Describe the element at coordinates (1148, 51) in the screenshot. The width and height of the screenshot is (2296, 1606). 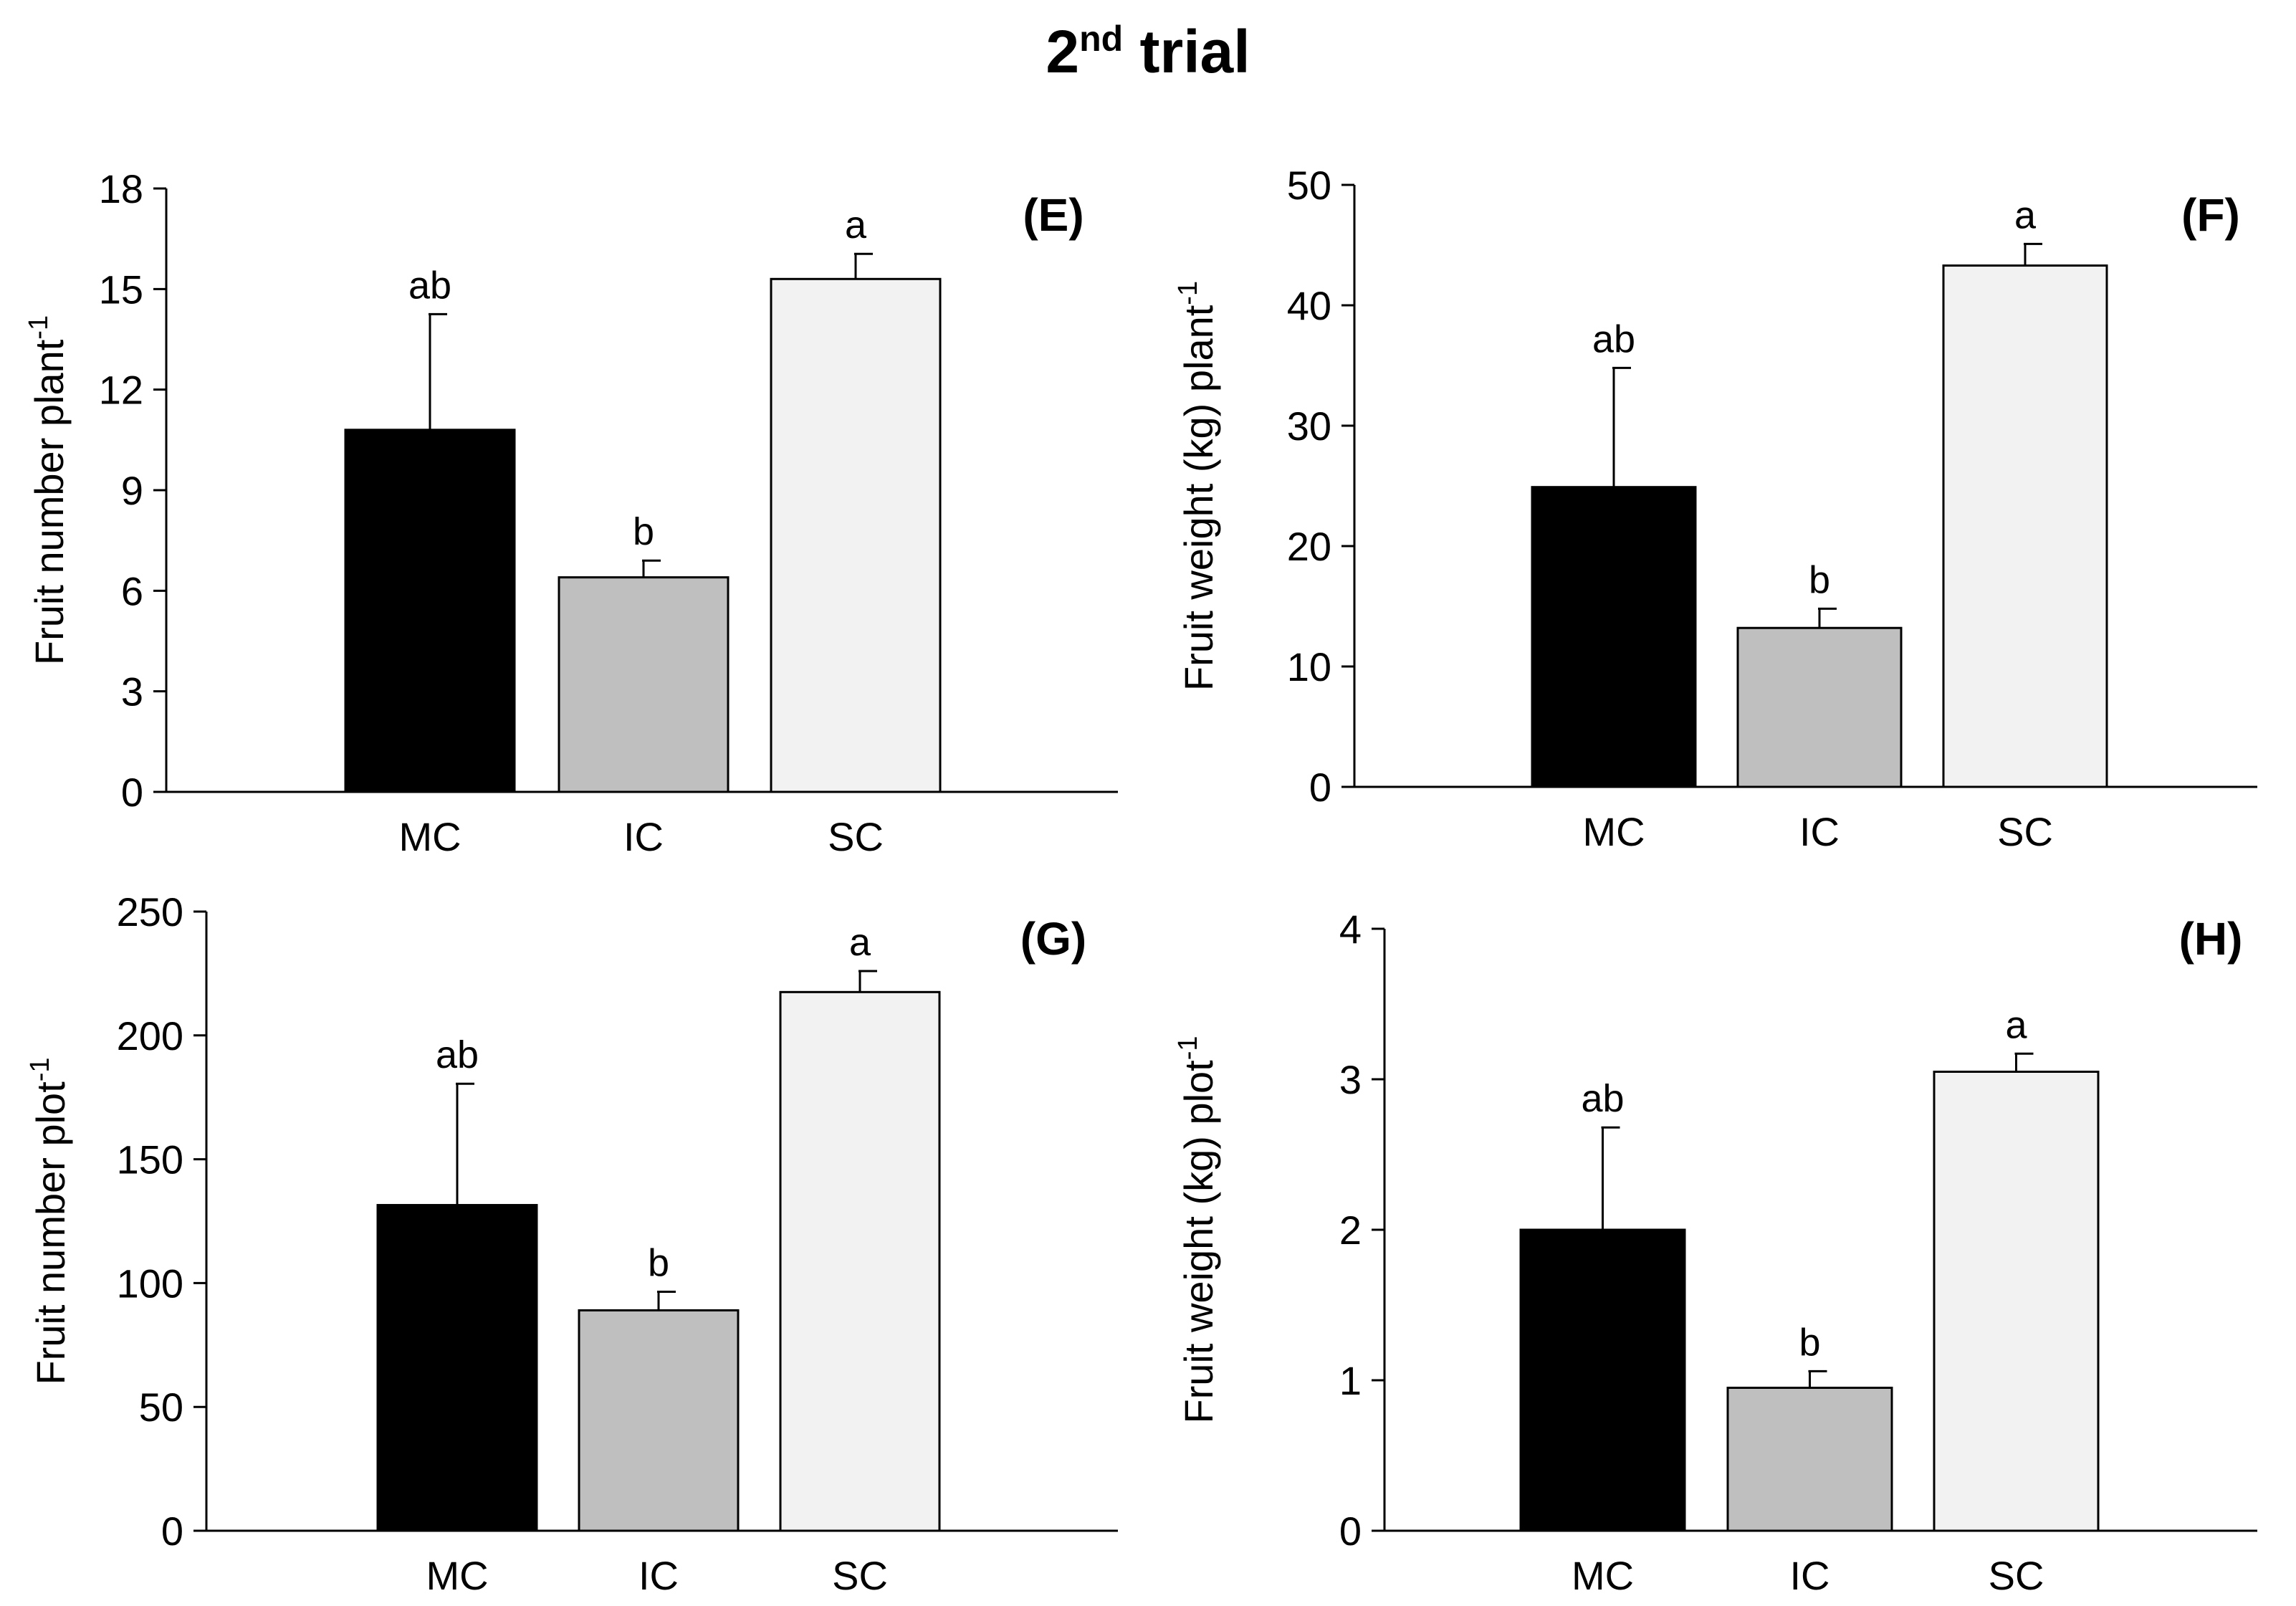
I see `figure-title: 2nd trial` at that location.